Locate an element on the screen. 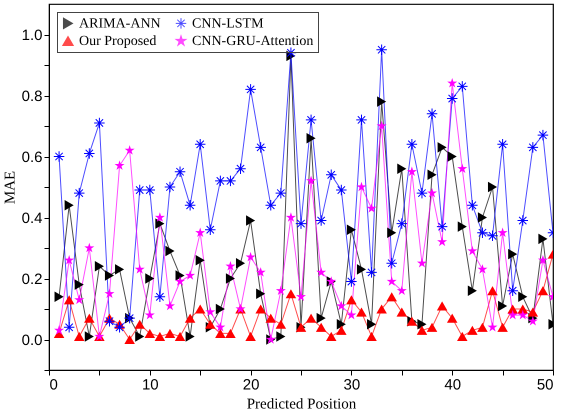 This screenshot has height=415, width=562. legend-label: CNN-GRU-Attention is located at coordinates (253, 41).